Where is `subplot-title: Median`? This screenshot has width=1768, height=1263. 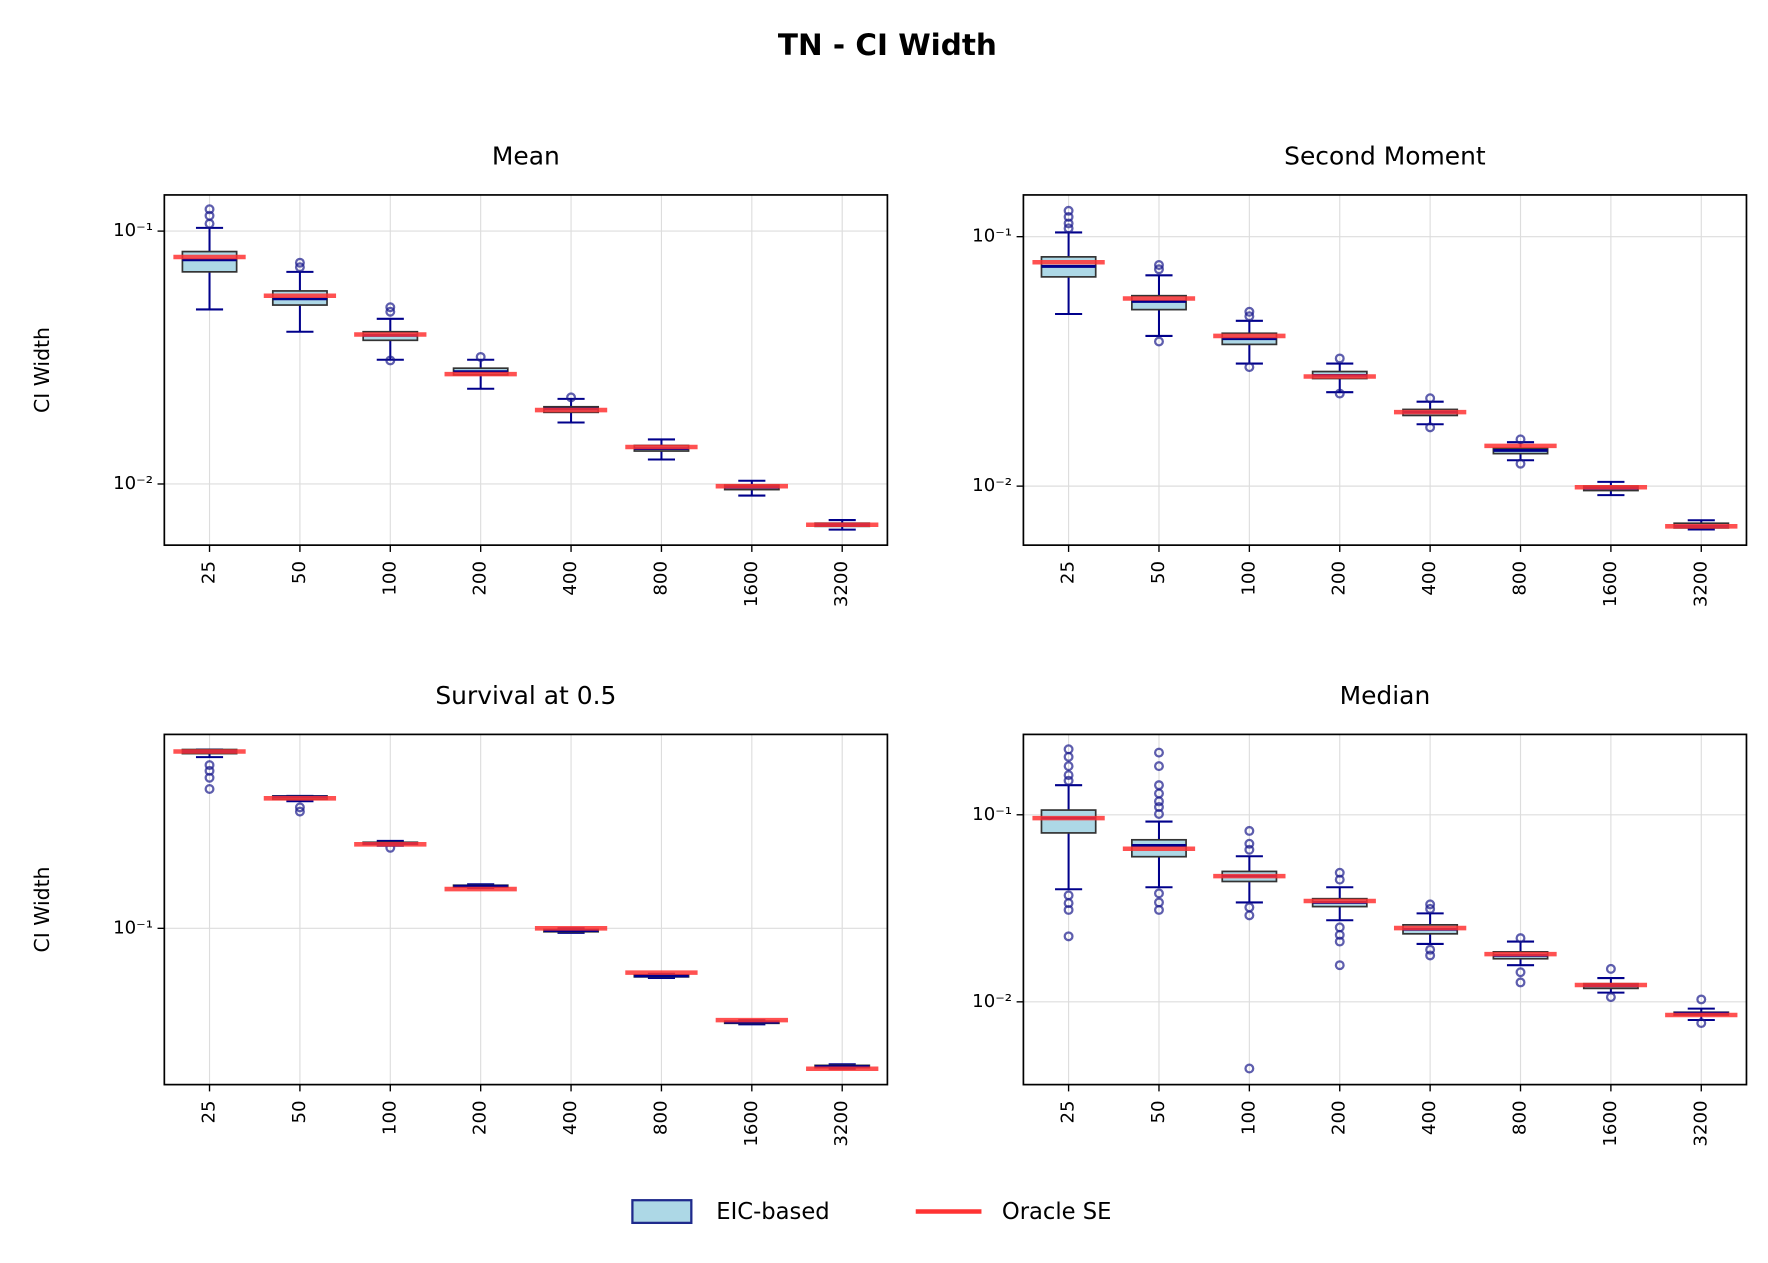 subplot-title: Median is located at coordinates (1385, 695).